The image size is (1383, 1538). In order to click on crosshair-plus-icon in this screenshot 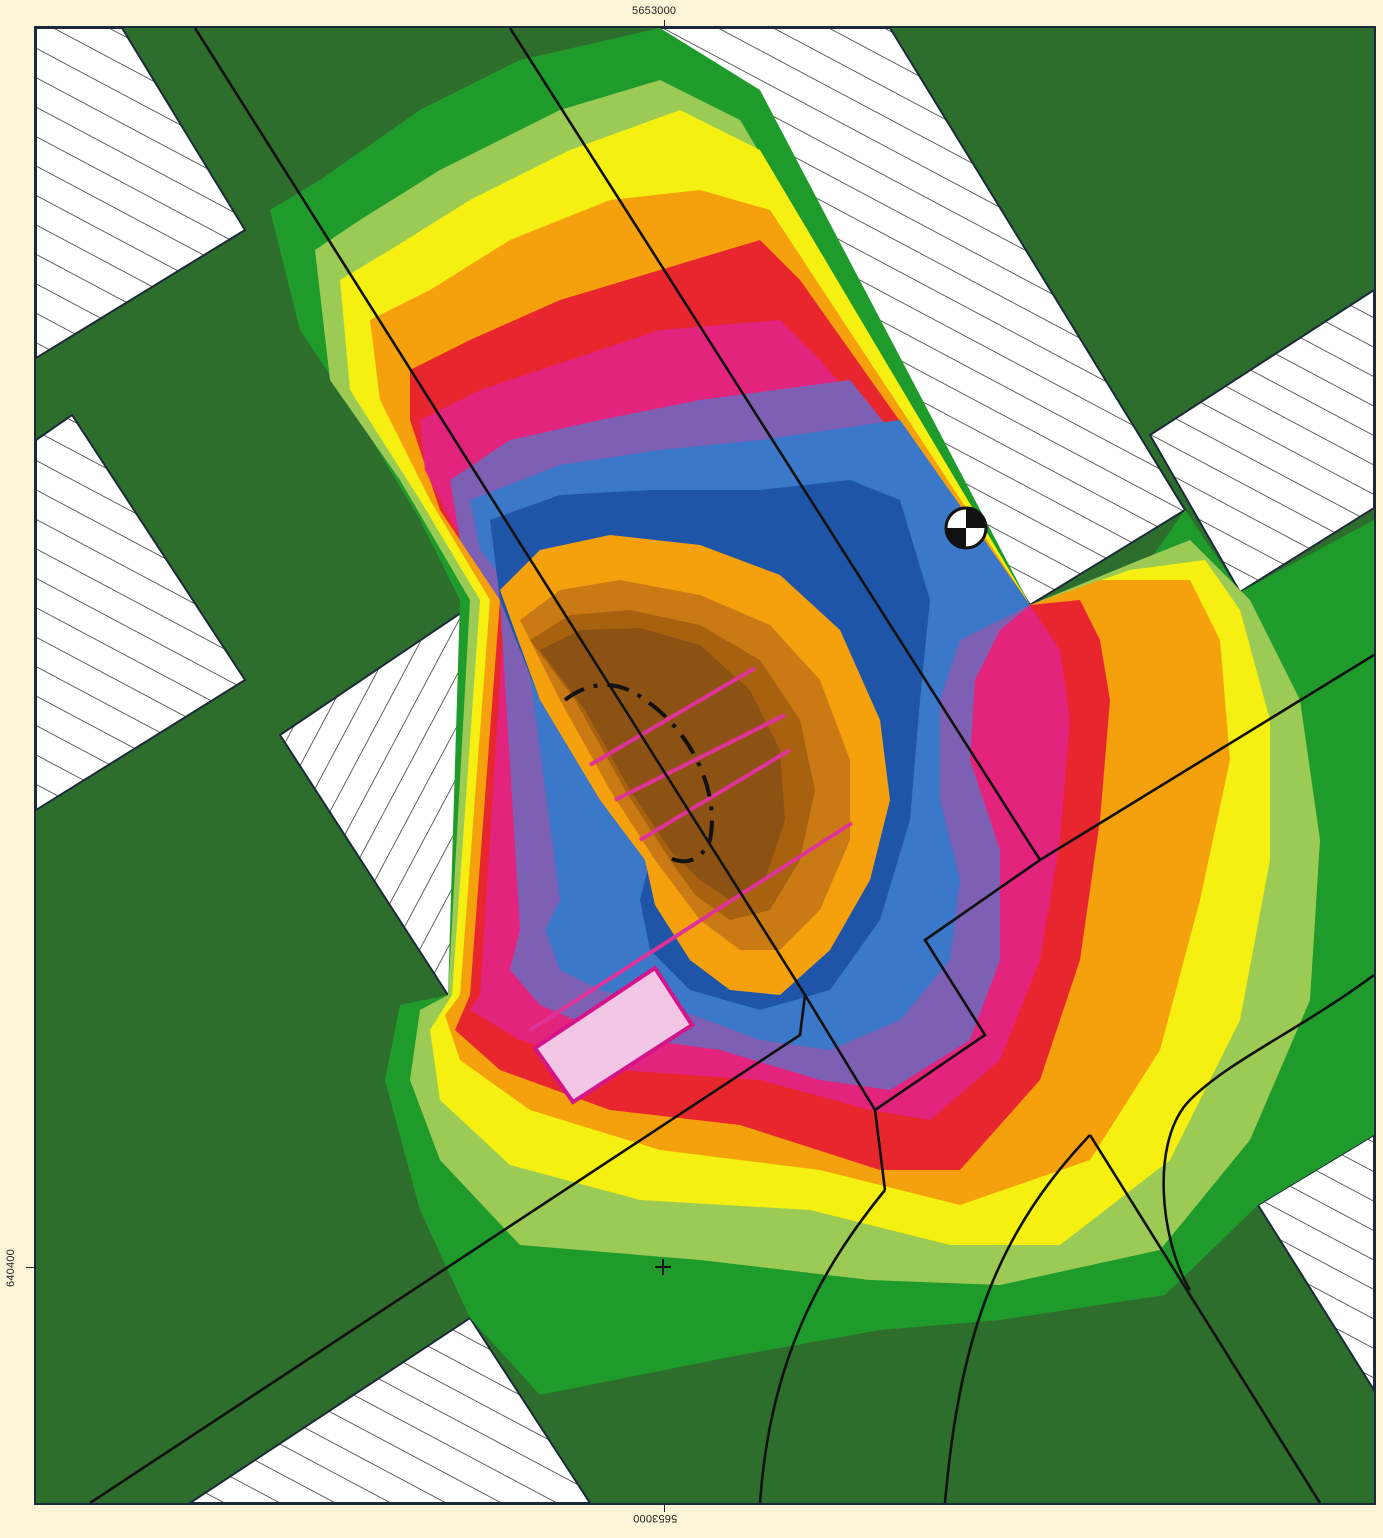, I will do `click(663, 1267)`.